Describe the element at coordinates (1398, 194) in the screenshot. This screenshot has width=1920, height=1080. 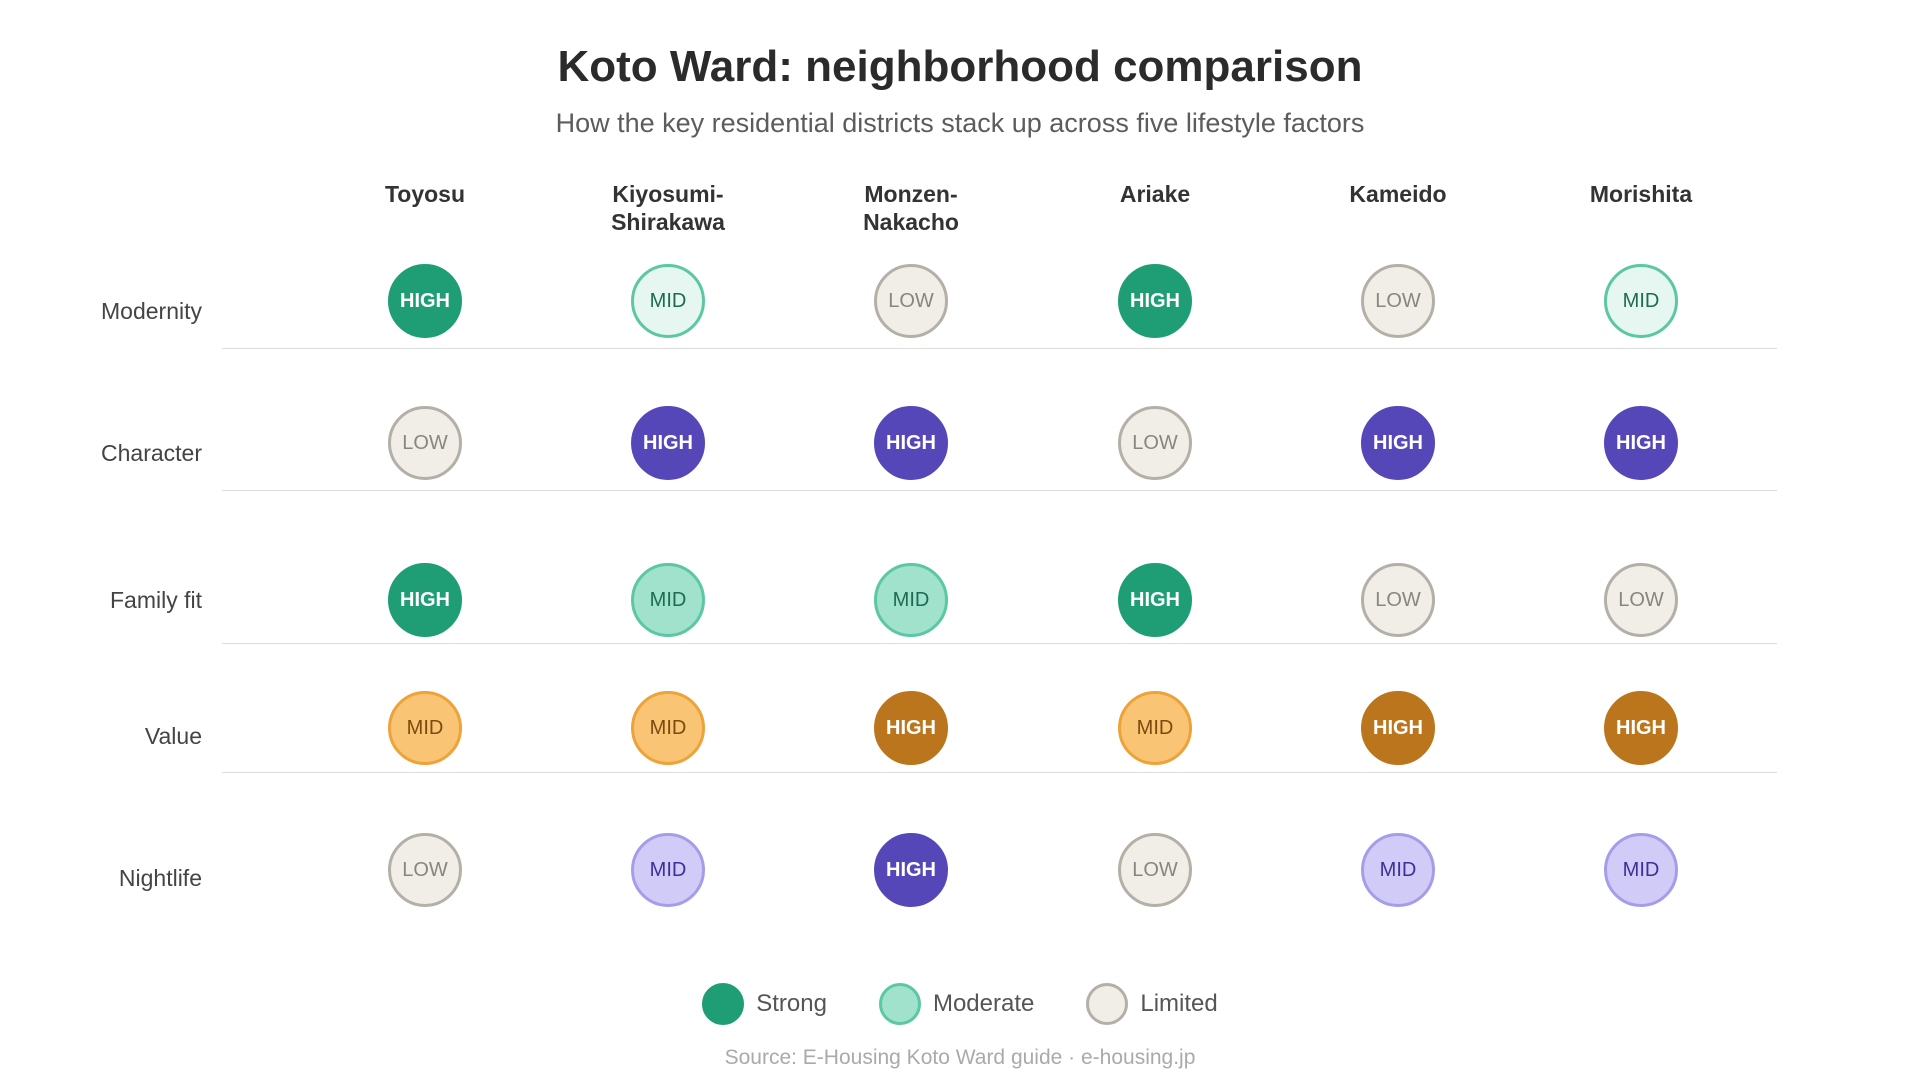
I see `column-header: Kameido` at that location.